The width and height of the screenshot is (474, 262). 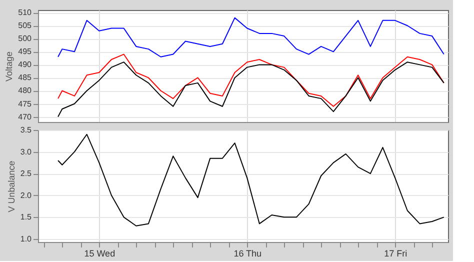 What do you see at coordinates (26, 217) in the screenshot?
I see `y-tick-label: 1.5` at bounding box center [26, 217].